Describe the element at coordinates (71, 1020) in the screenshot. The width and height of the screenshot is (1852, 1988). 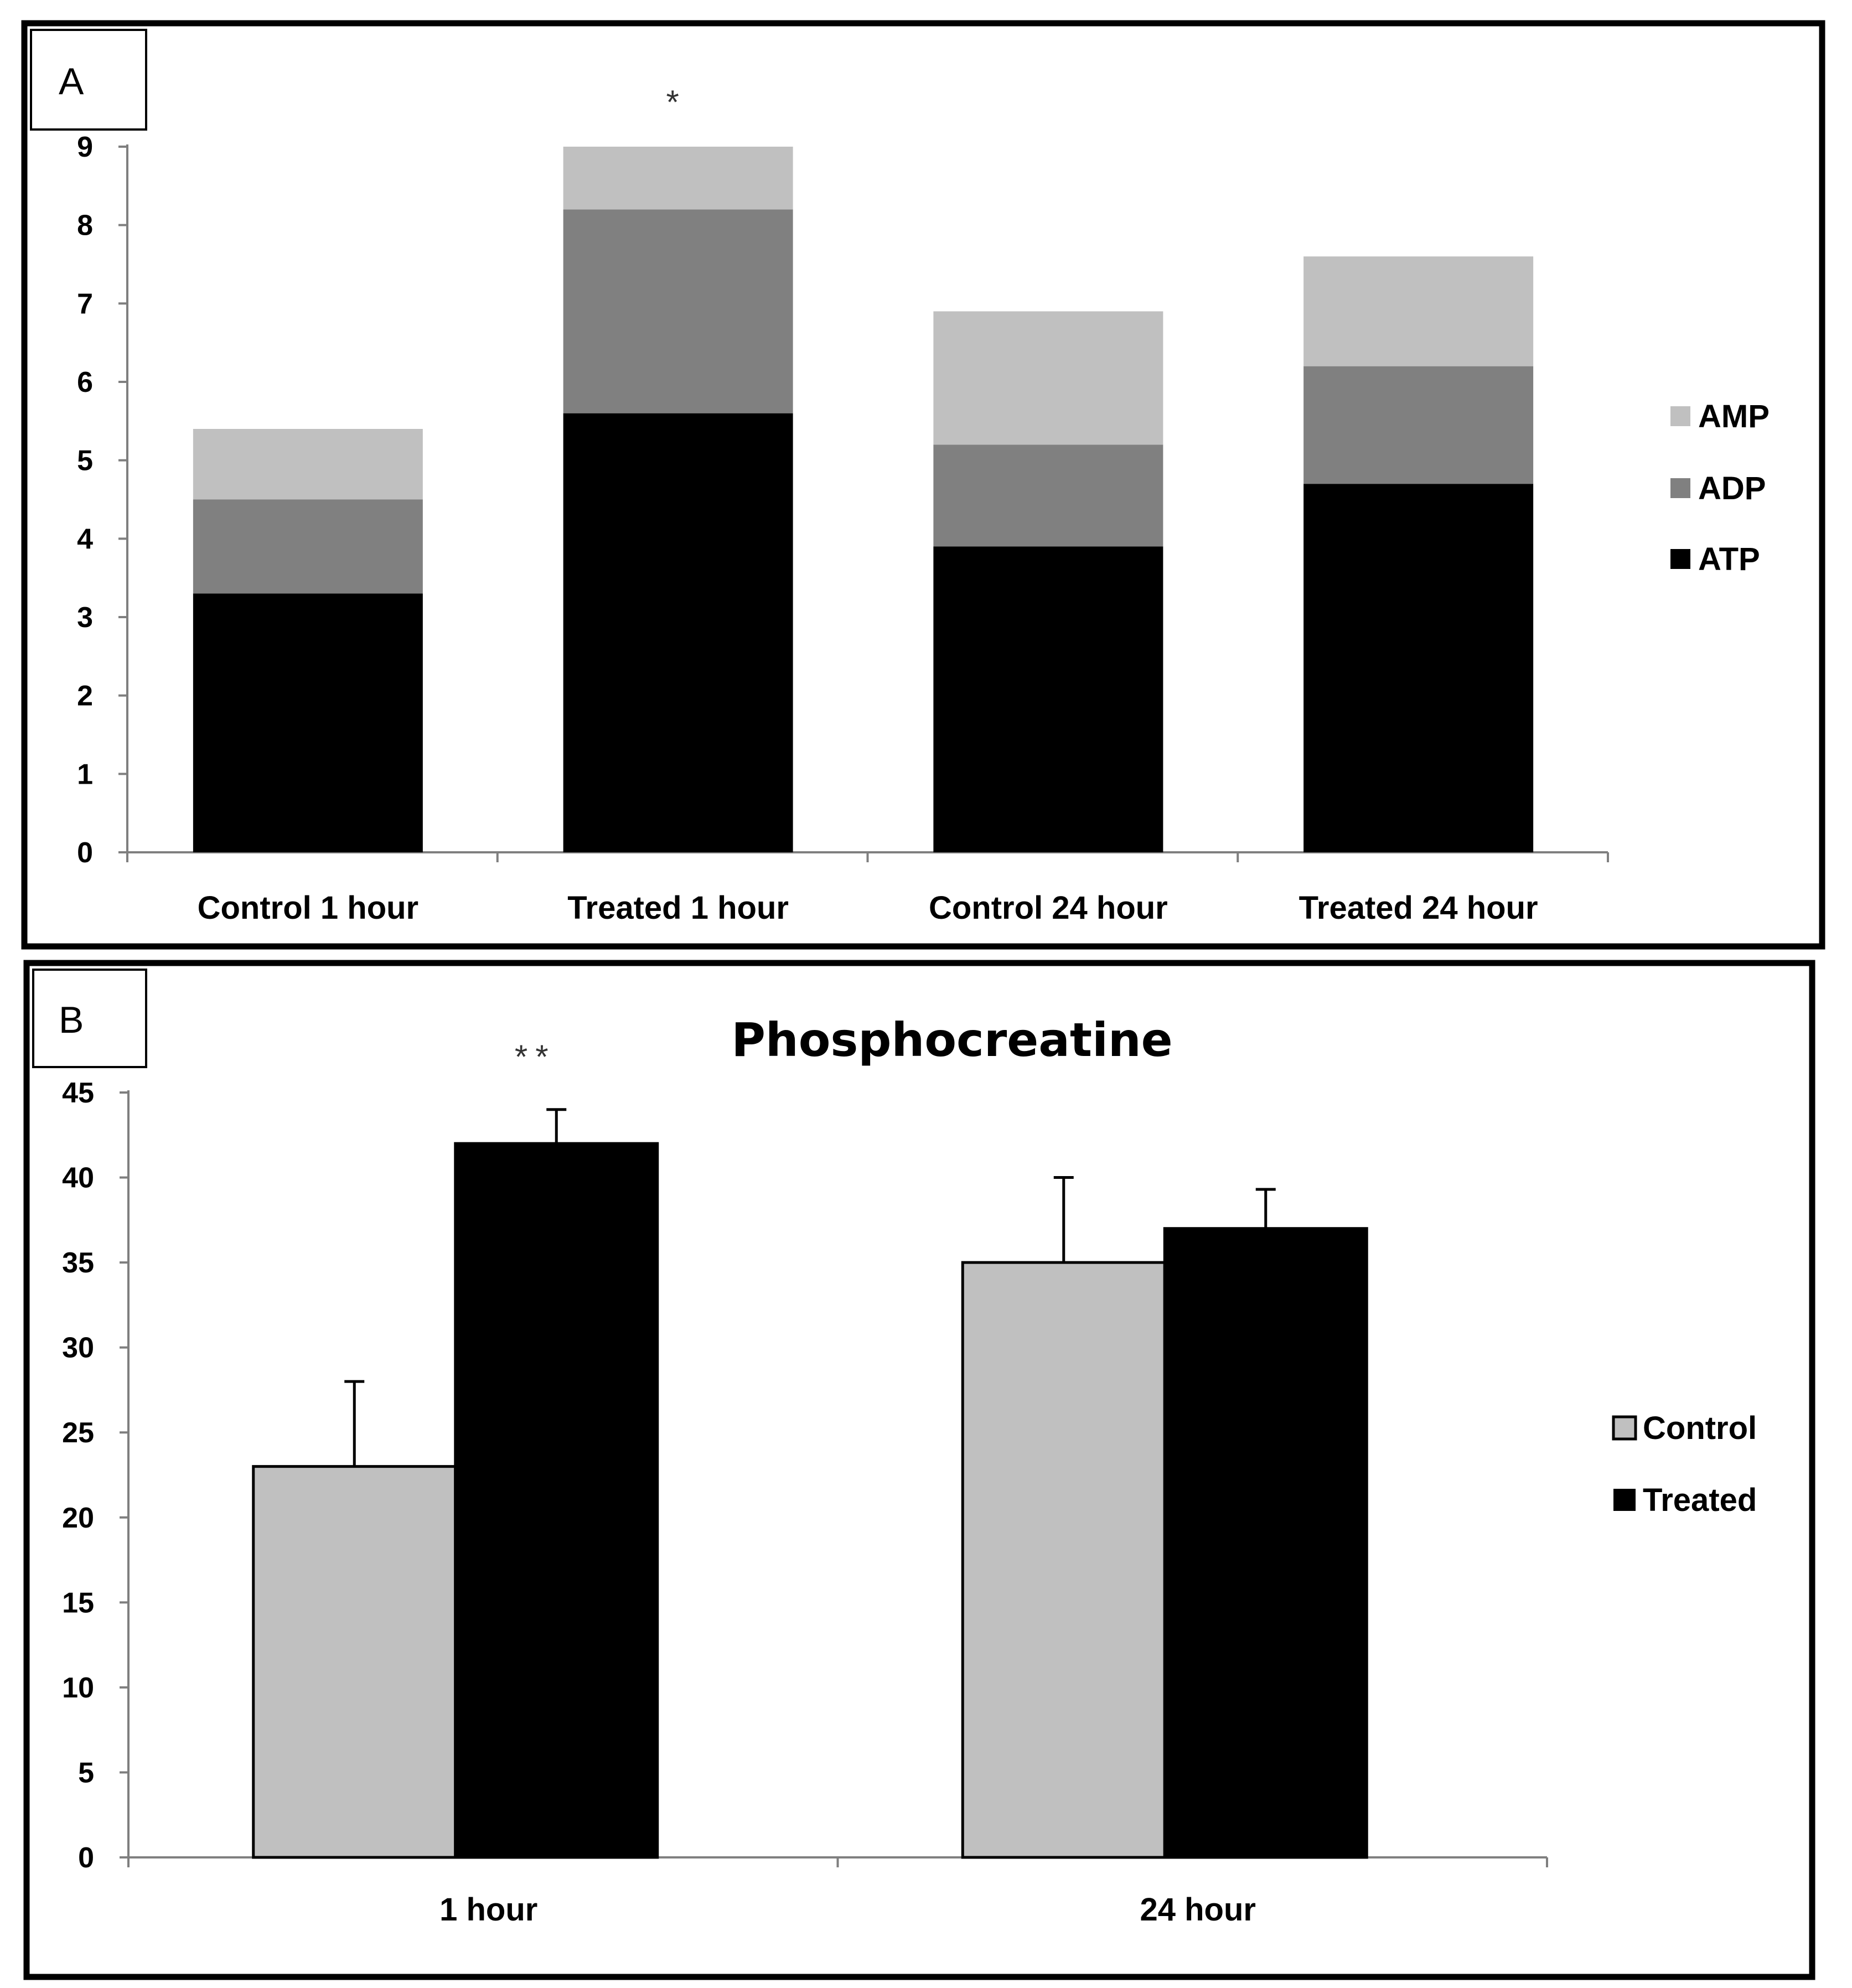
I see `panel-b-label: B` at that location.